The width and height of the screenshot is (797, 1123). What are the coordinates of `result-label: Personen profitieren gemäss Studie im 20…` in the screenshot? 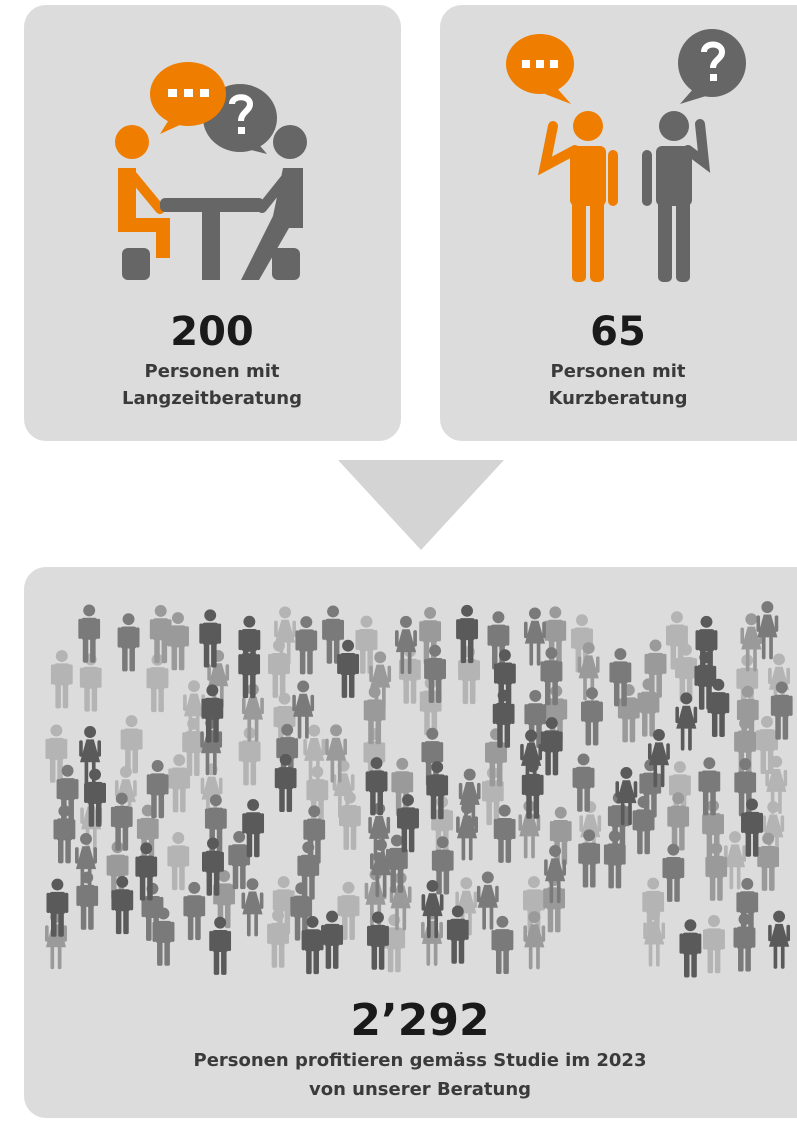 It's located at (420, 1060).